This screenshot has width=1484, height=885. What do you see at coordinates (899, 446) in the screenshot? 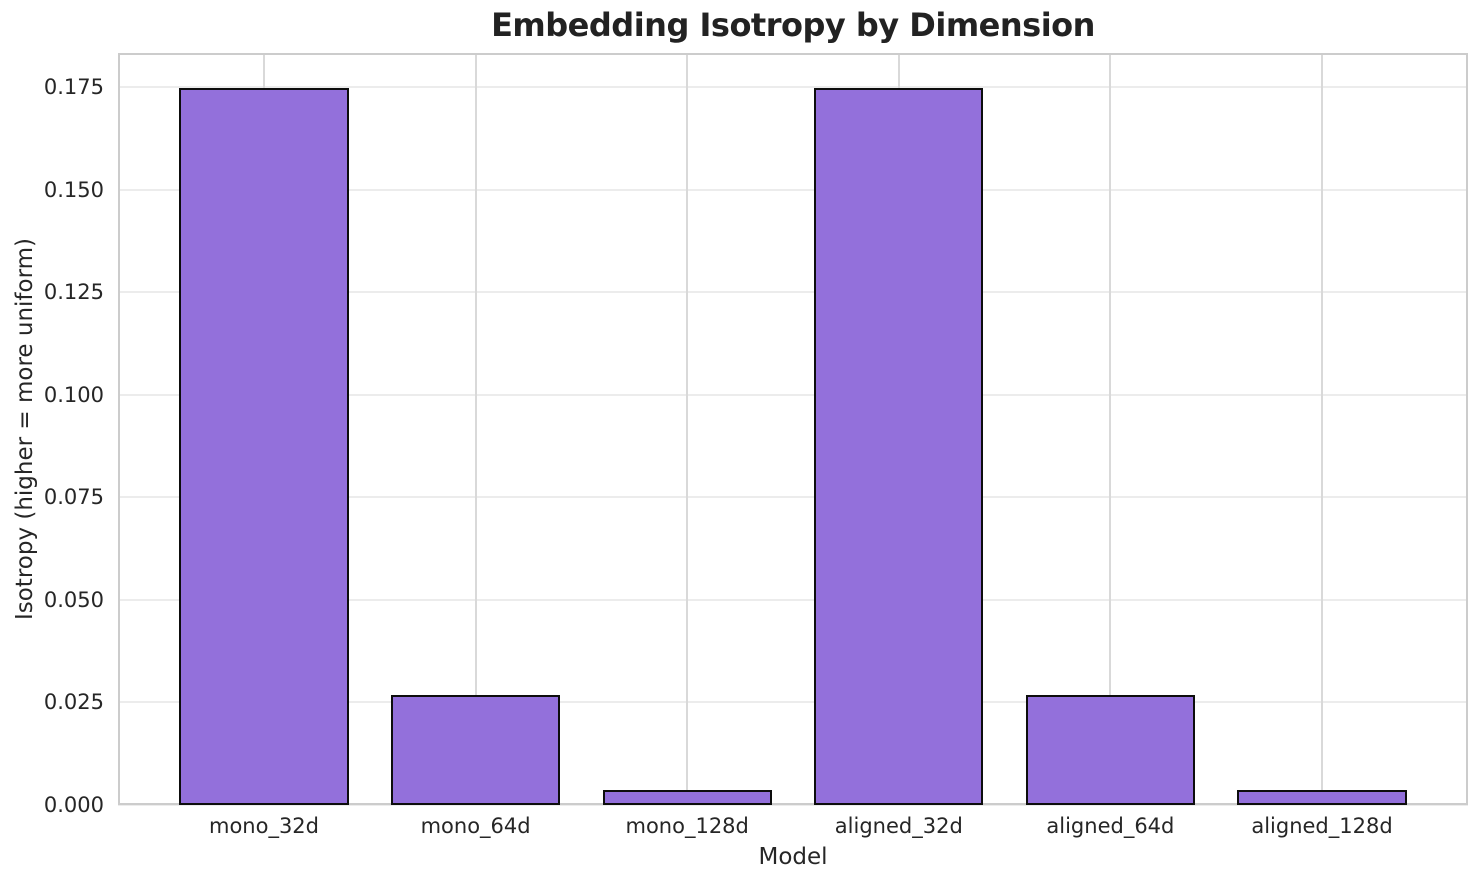
I see `bar-aligned_32d` at bounding box center [899, 446].